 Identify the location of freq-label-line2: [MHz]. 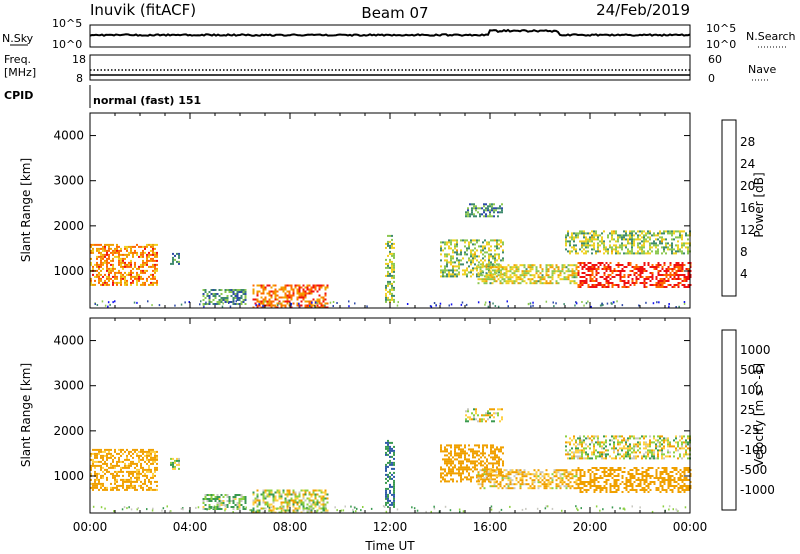
(20, 72).